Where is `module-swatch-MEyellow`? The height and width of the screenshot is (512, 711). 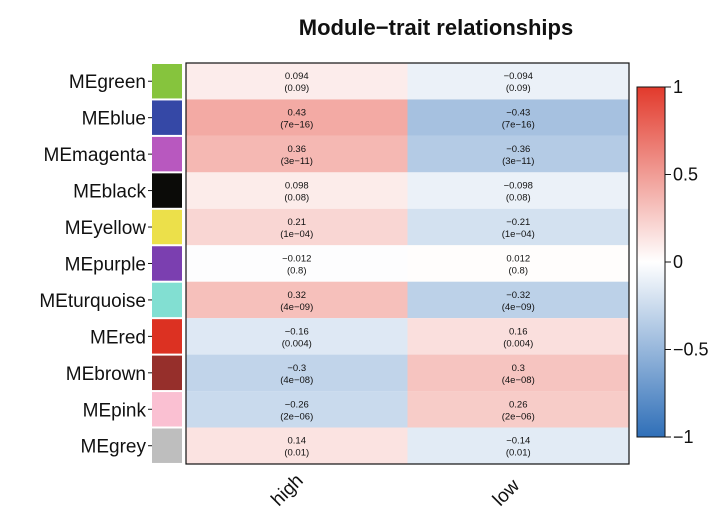
module-swatch-MEyellow is located at coordinates (167, 227).